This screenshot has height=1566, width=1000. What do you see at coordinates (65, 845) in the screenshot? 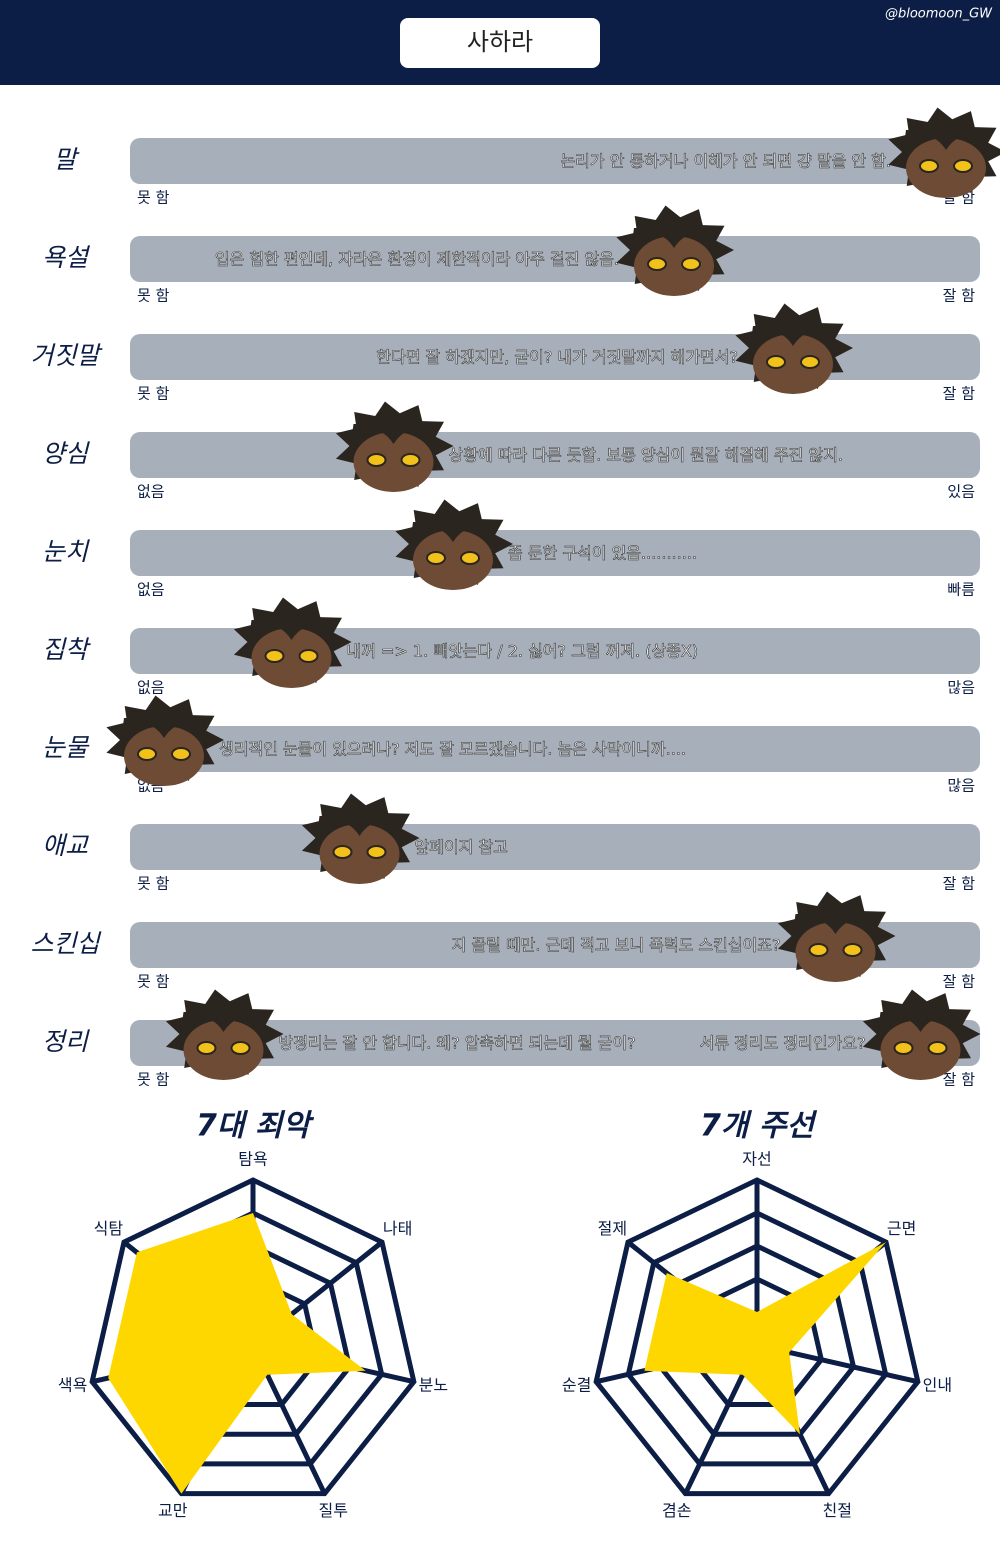
I see `row-label: 애교` at bounding box center [65, 845].